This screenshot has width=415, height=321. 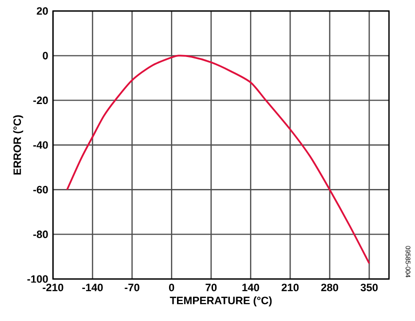 I want to click on x-tick-label: 70, so click(x=211, y=288).